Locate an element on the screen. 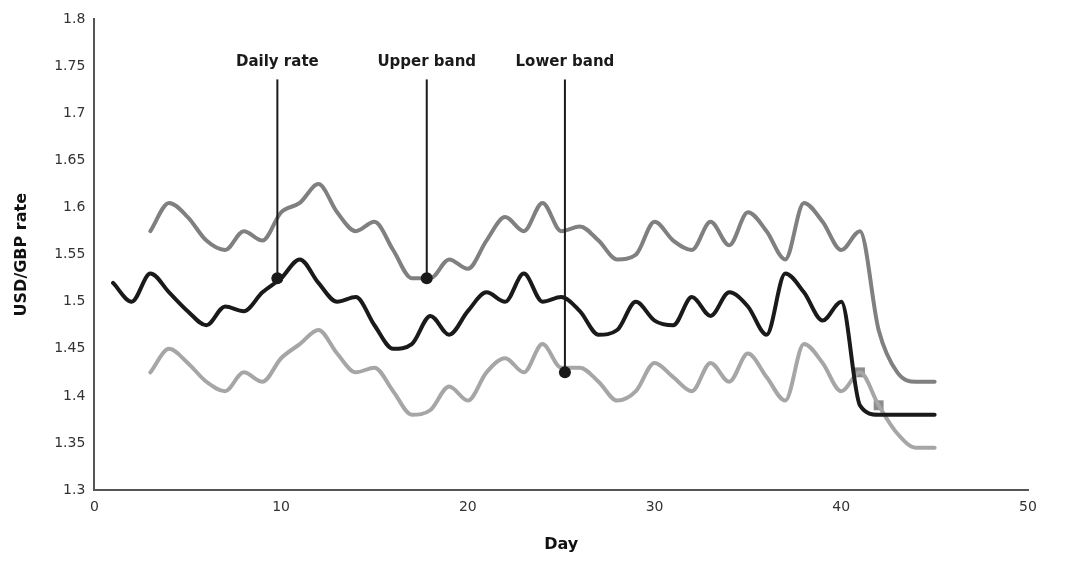 The height and width of the screenshot is (572, 1072). x-tick-label: 0 is located at coordinates (94, 506).